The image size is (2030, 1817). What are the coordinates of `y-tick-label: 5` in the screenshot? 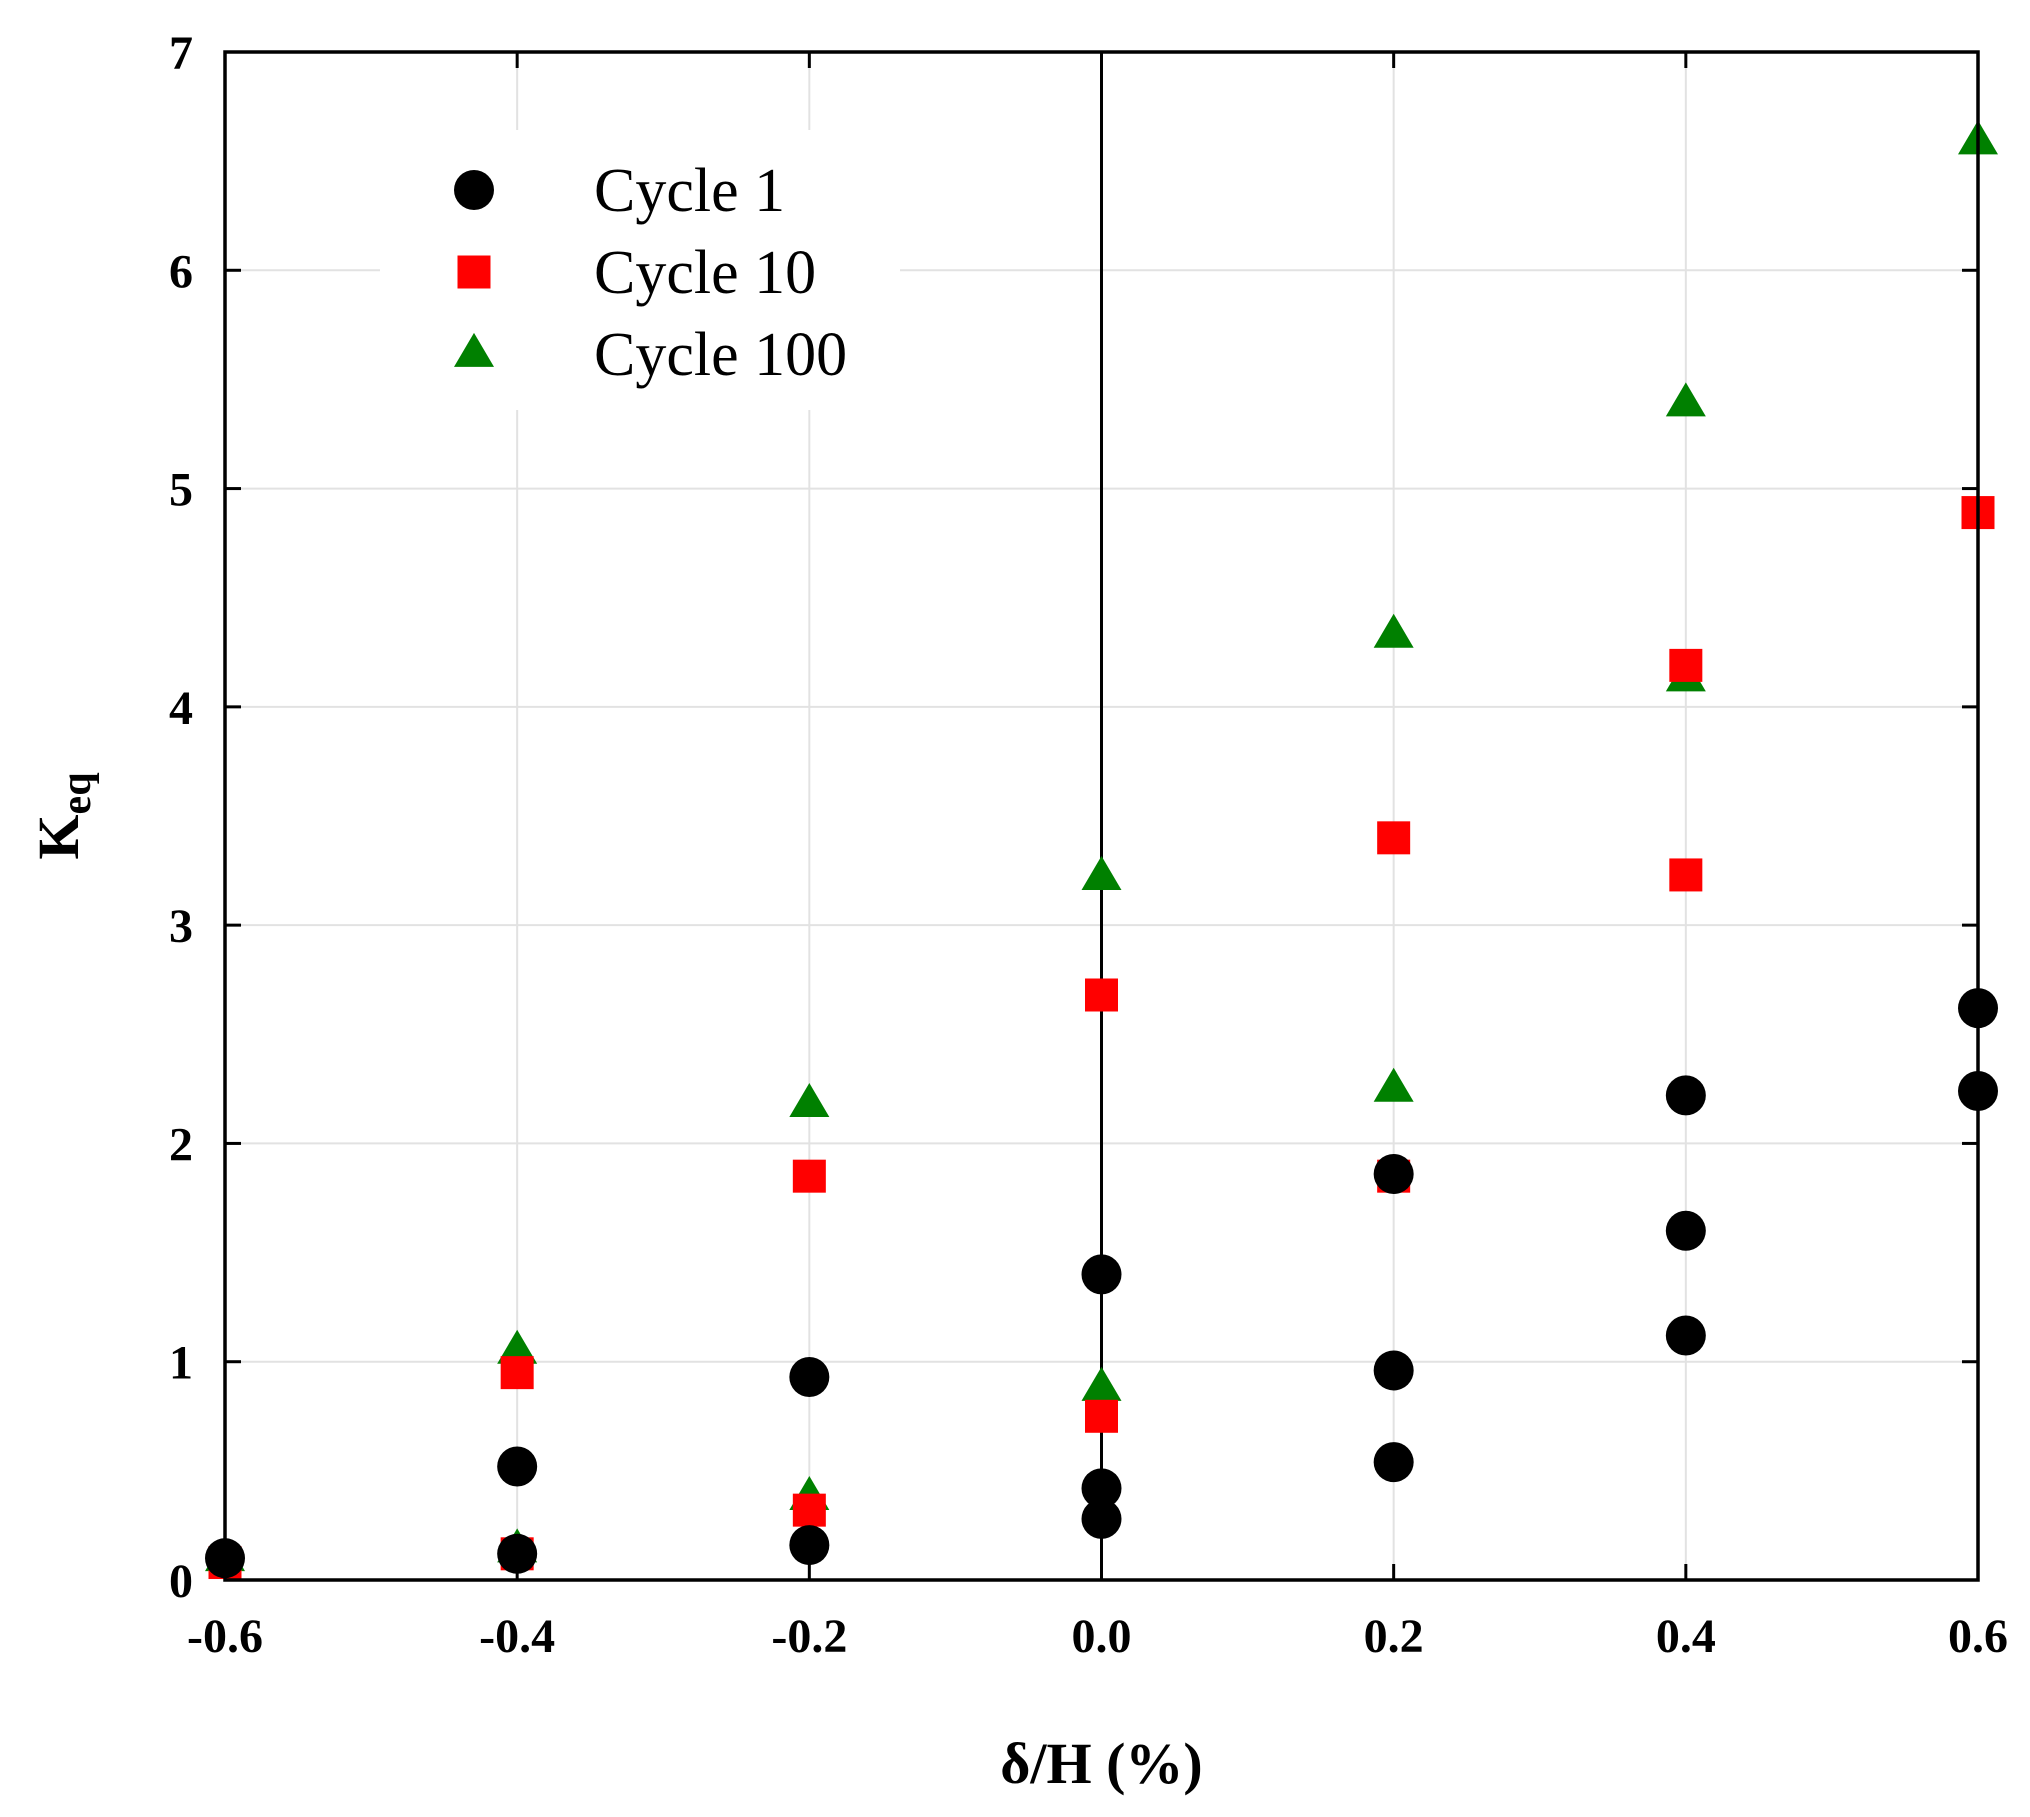 It's located at (181, 490).